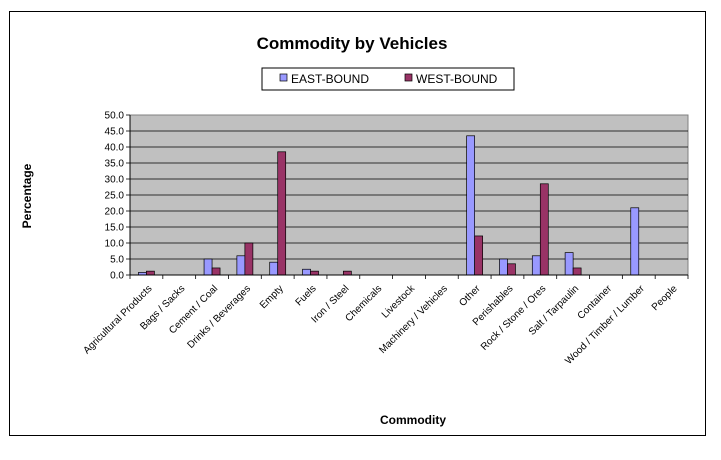  What do you see at coordinates (117, 260) in the screenshot?
I see `y-tick-label: 5.0` at bounding box center [117, 260].